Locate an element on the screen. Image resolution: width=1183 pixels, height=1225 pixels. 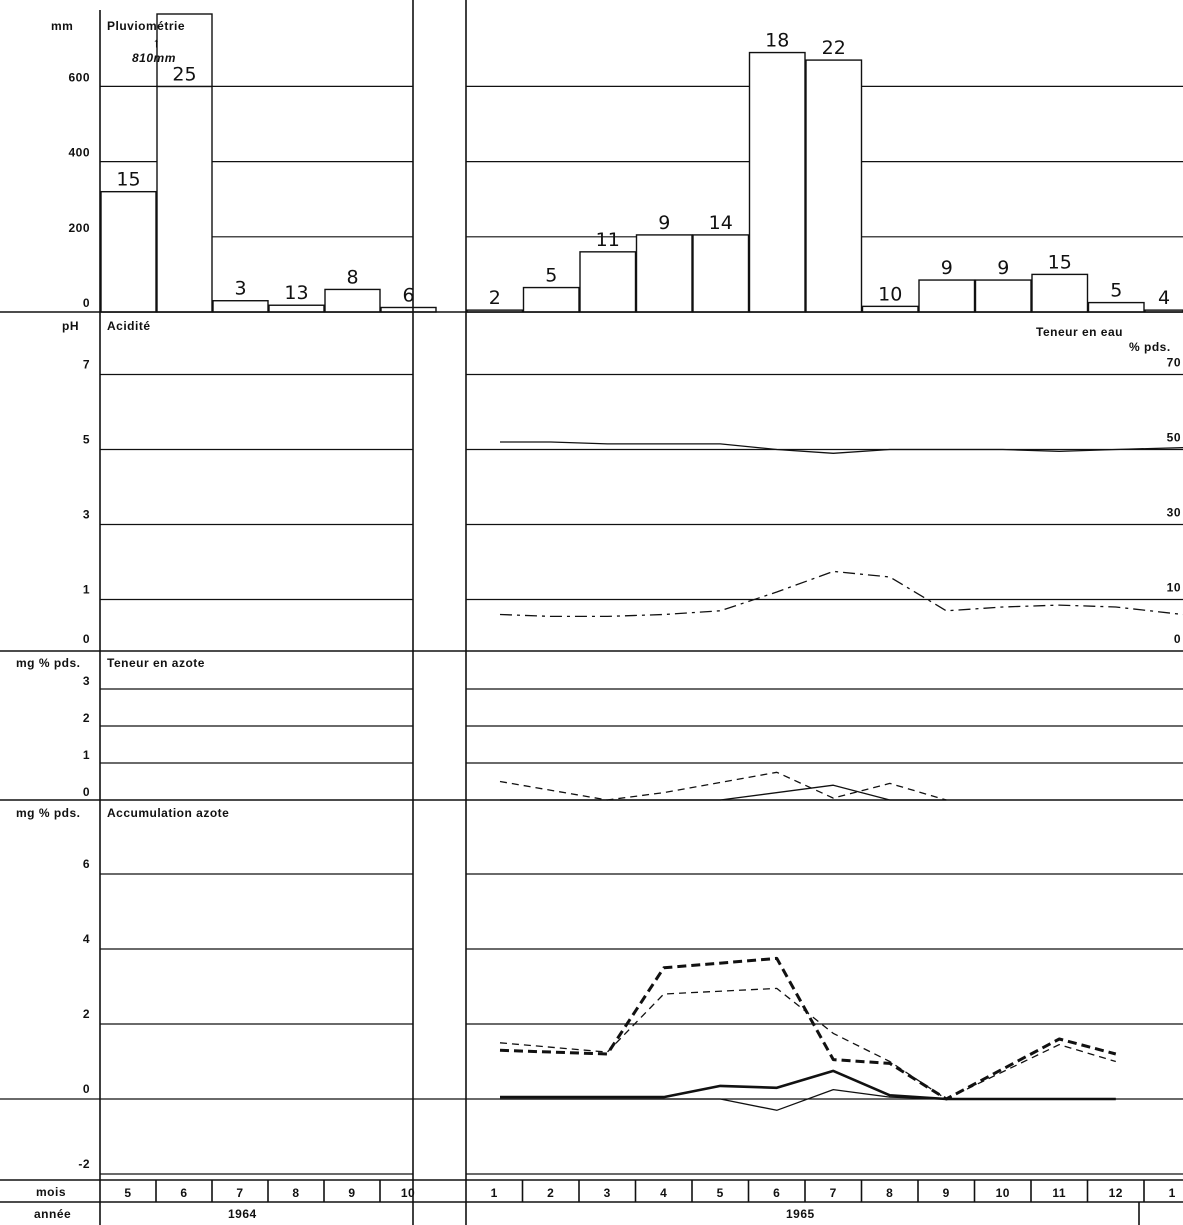
accumulation-series-dashed is located at coordinates (807, 1043).